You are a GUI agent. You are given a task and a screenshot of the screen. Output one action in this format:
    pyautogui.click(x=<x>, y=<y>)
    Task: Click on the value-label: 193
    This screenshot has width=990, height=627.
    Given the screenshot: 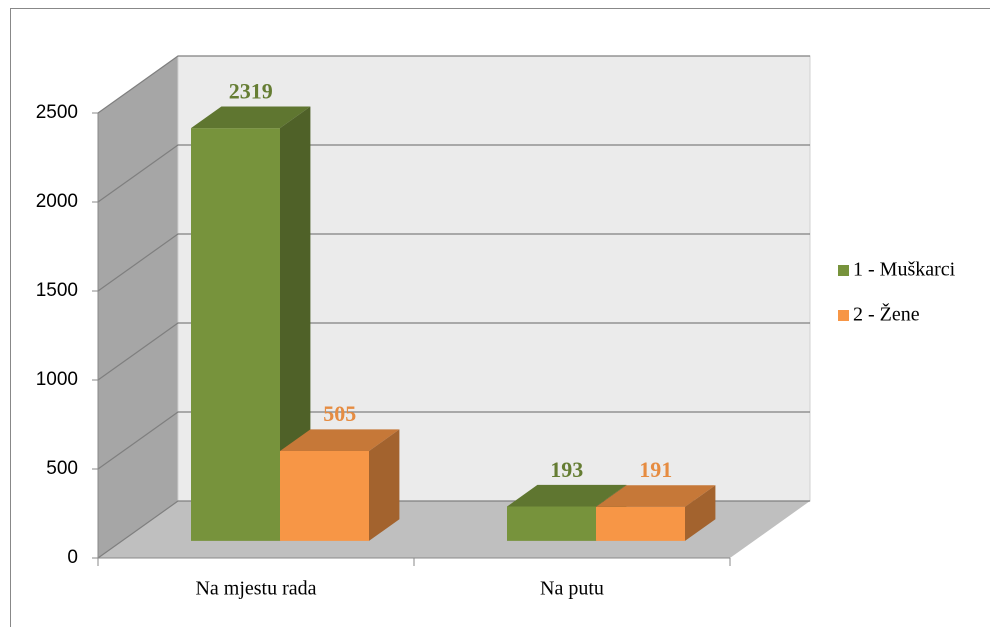 What is the action you would take?
    pyautogui.click(x=566, y=469)
    